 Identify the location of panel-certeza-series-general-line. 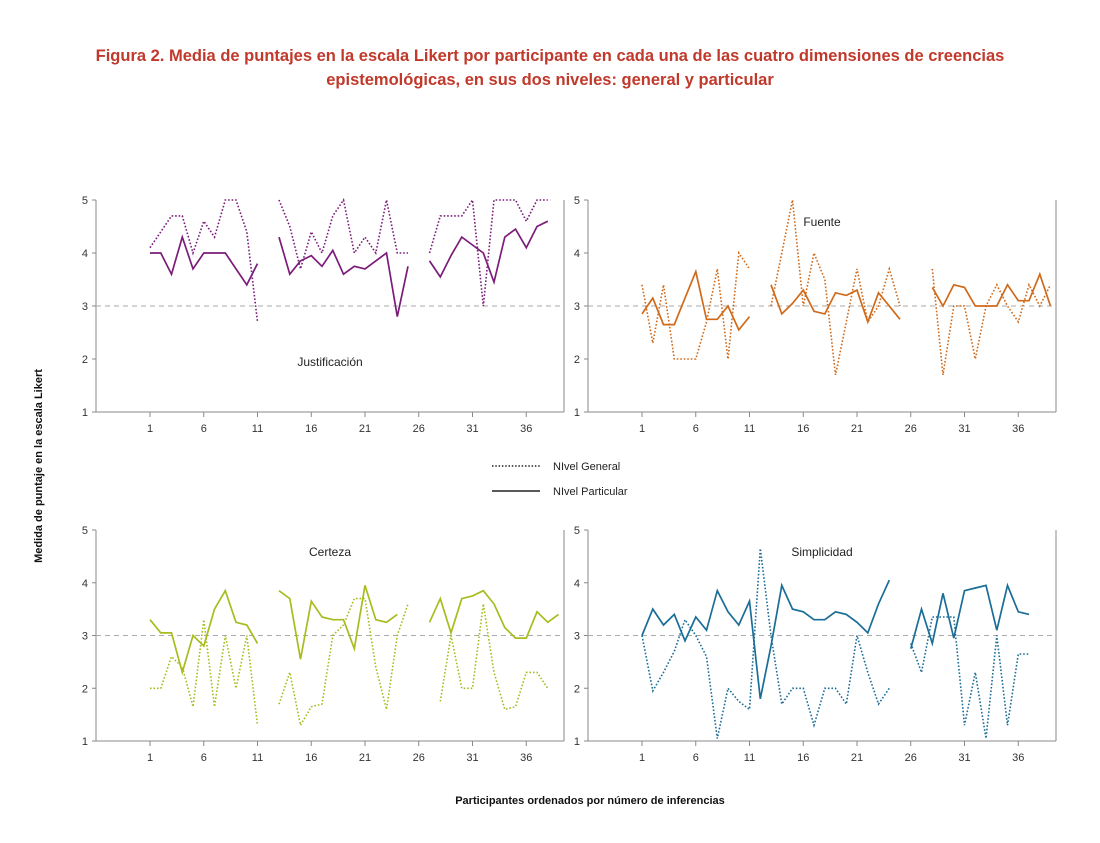
(349, 662).